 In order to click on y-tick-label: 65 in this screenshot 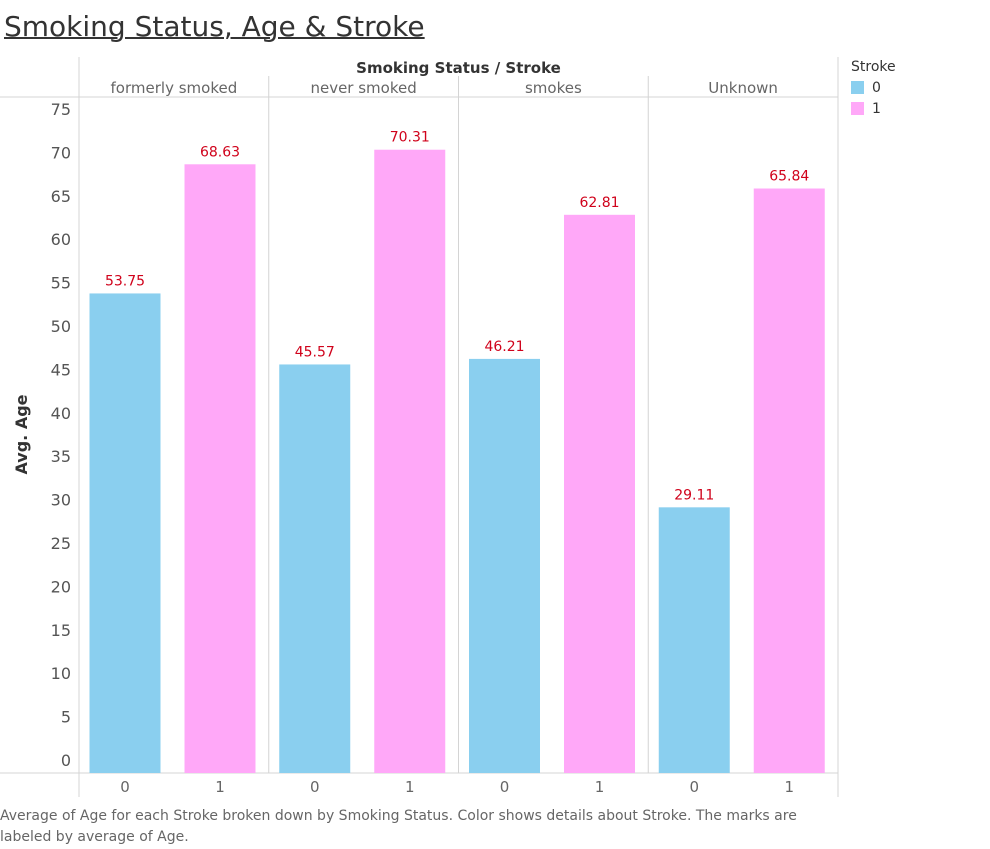, I will do `click(61, 196)`.